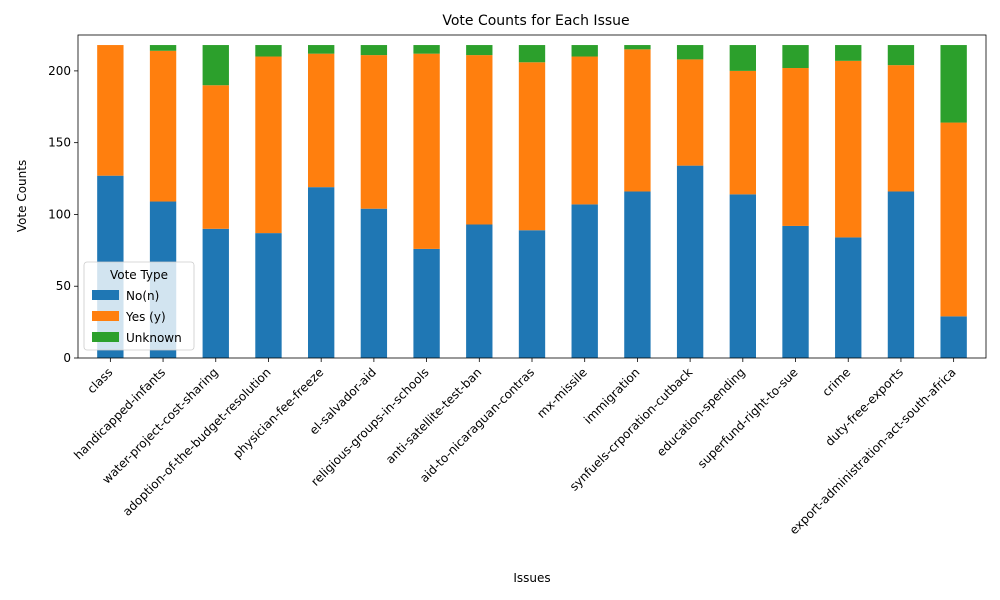 Image resolution: width=1000 pixels, height=600 pixels. Describe the element at coordinates (63, 286) in the screenshot. I see `y-tick-label: 50` at that location.